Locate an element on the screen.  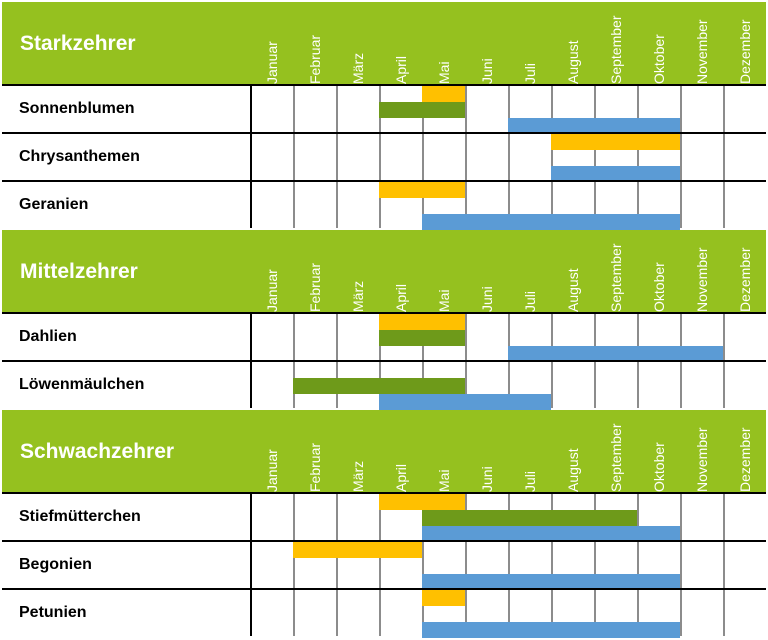
plant-name: Petunien is located at coordinates (53, 612).